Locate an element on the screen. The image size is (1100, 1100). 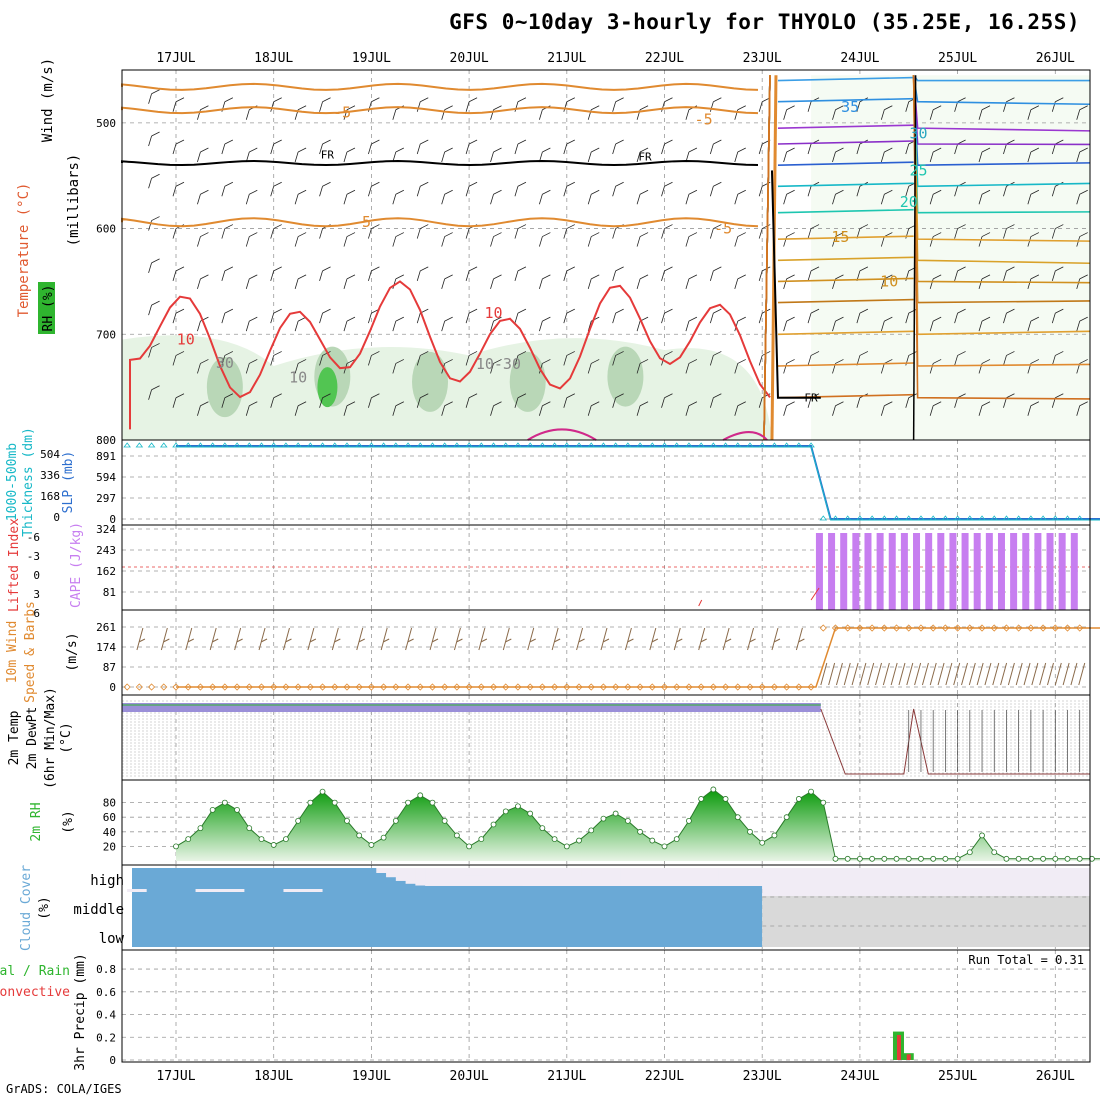
precip-tick-label: 0.2 is located at coordinates (106, 1037).